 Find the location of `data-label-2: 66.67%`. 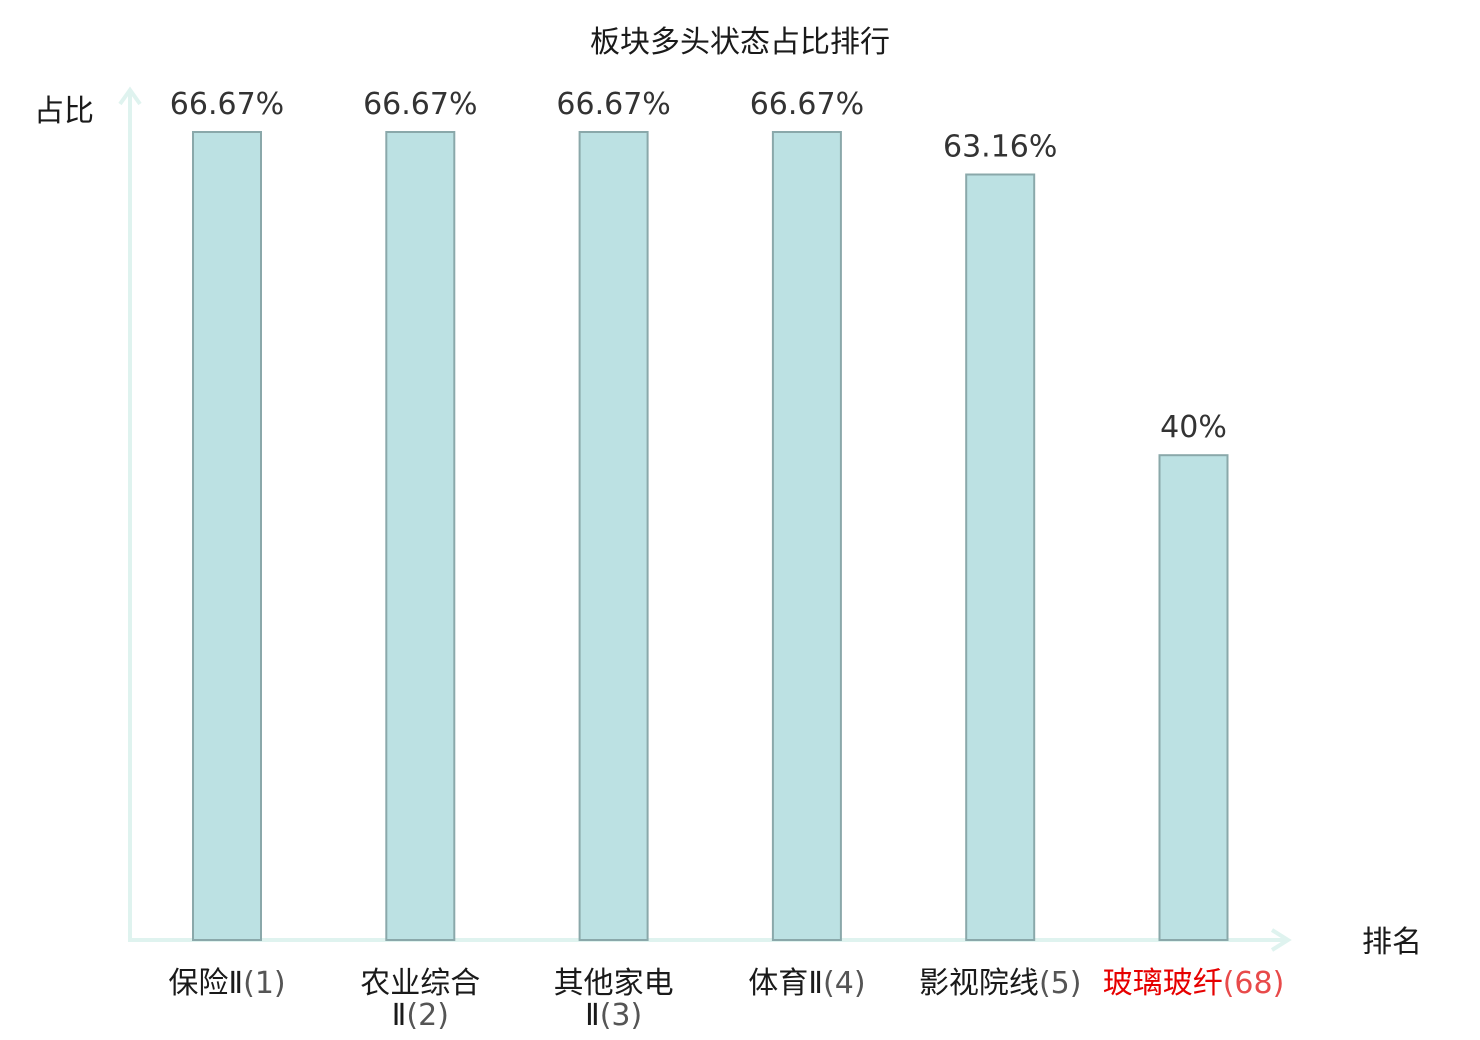

data-label-2: 66.67% is located at coordinates (420, 104).